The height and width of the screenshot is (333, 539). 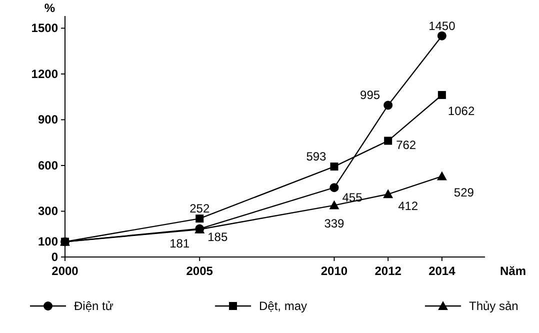 What do you see at coordinates (218, 237) in the screenshot?
I see `data-label: 185` at bounding box center [218, 237].